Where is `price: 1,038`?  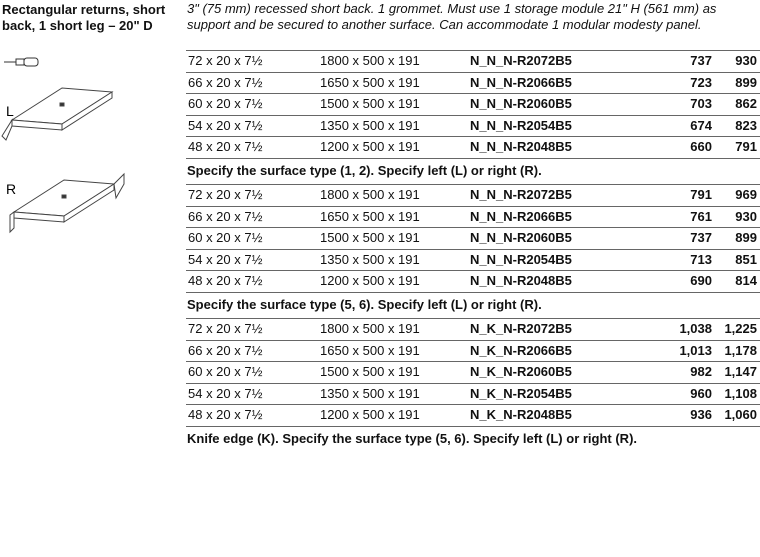
price: 1,038 is located at coordinates (695, 328).